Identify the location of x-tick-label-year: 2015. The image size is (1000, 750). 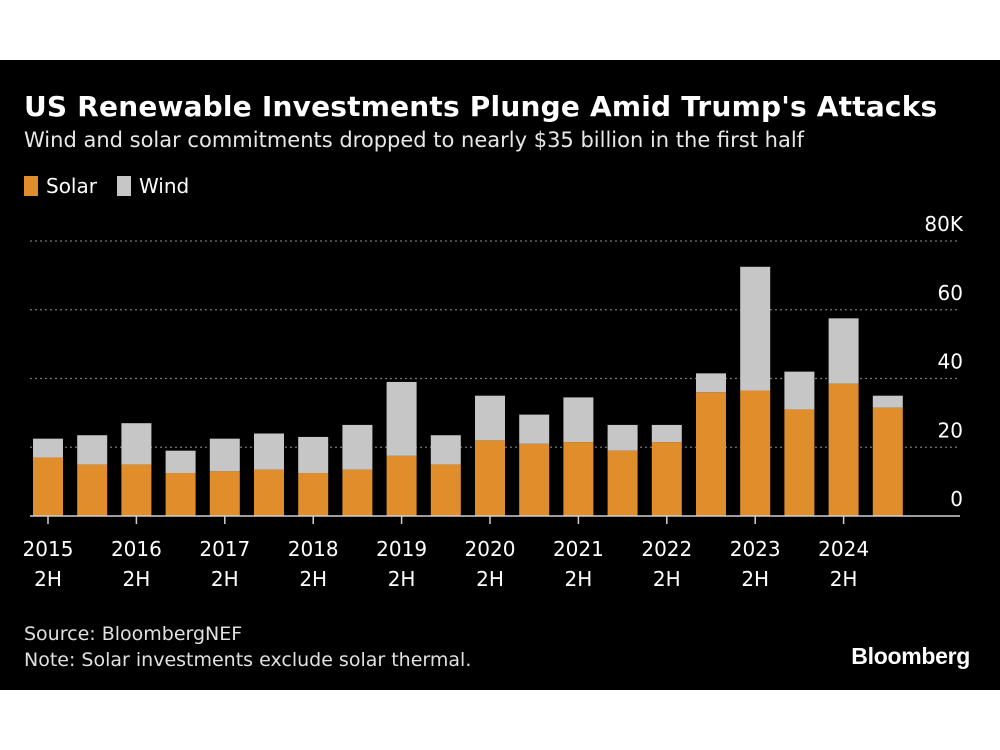
(48, 549).